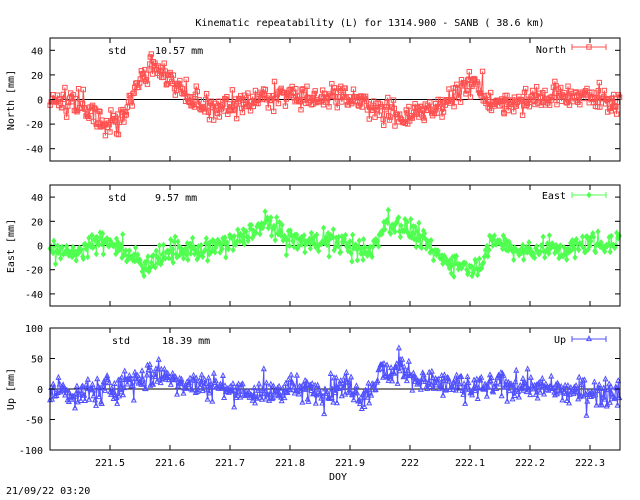 This screenshot has height=500, width=640. What do you see at coordinates (11, 389) in the screenshot?
I see `up-y-axis-label: Up [mm]` at bounding box center [11, 389].